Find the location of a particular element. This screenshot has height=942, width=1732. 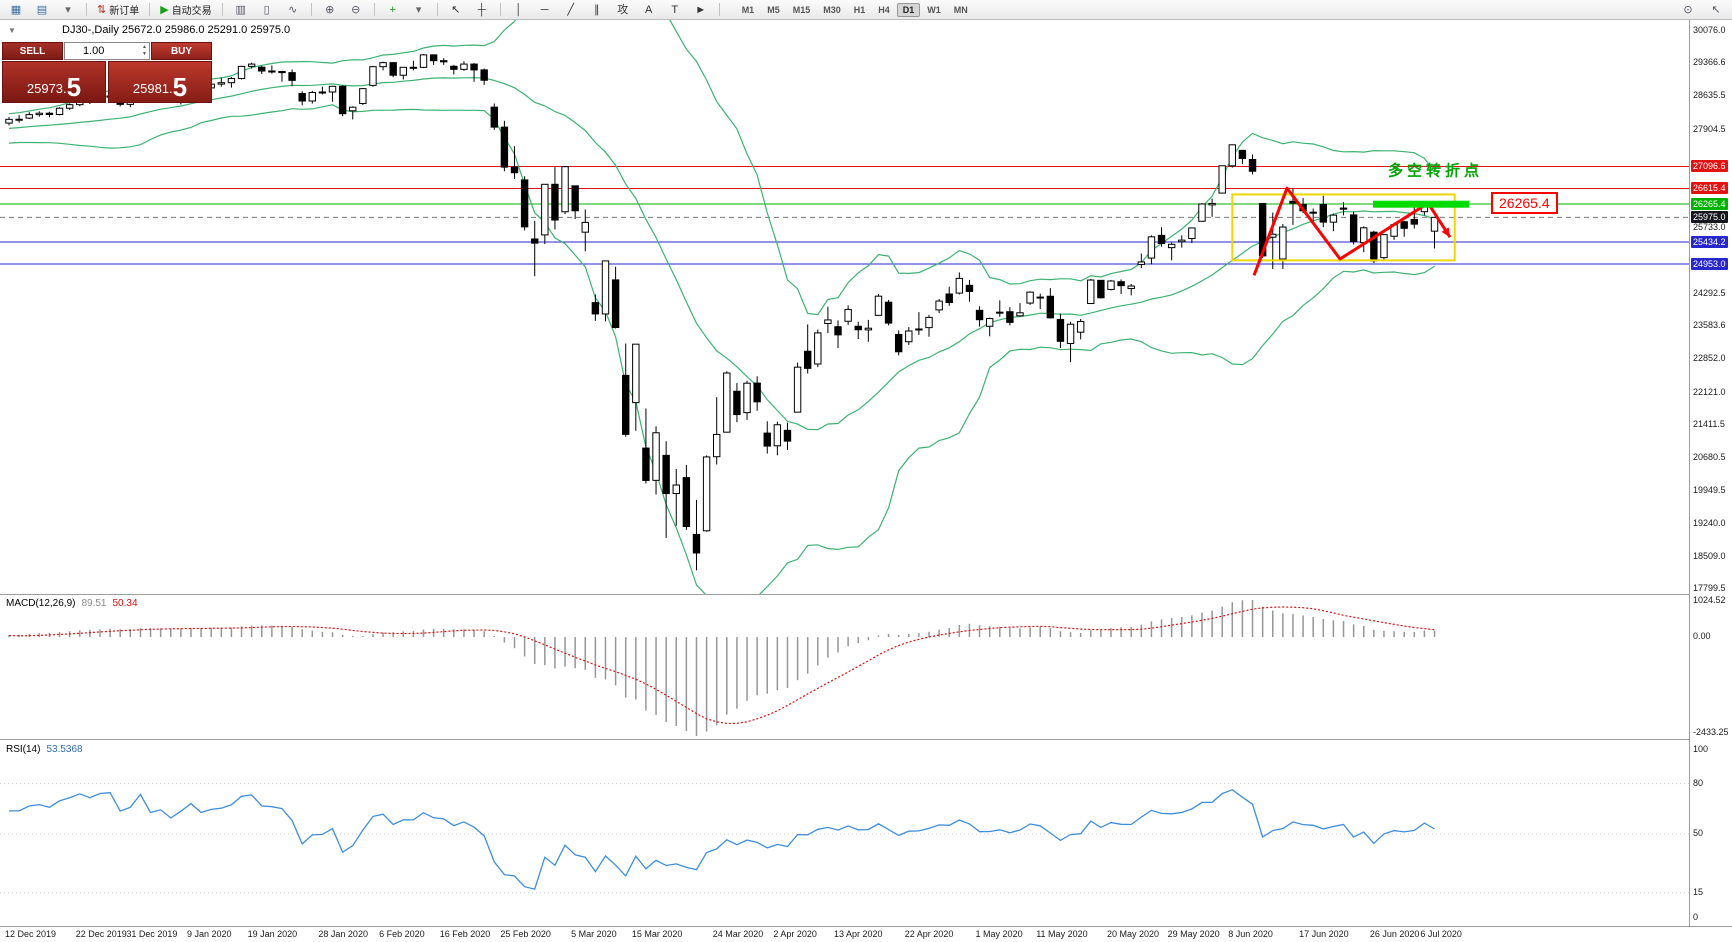

rsi-line is located at coordinates (721, 839).